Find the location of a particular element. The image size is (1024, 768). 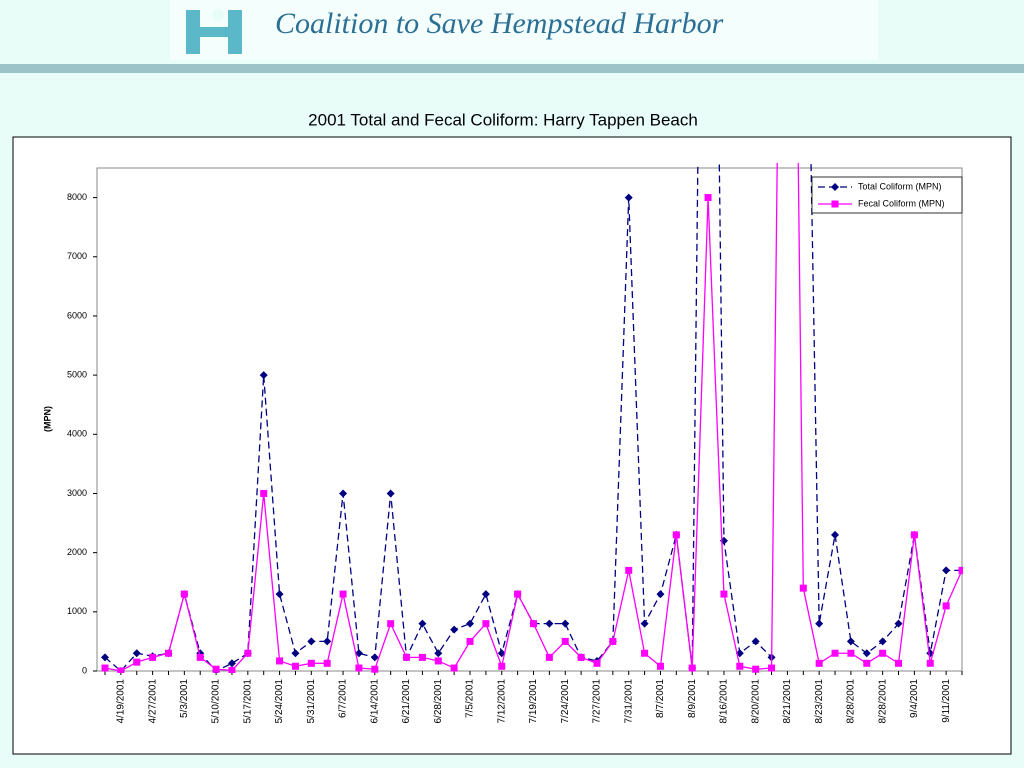

x-tick-label: 9/4/2001 is located at coordinates (914, 698).